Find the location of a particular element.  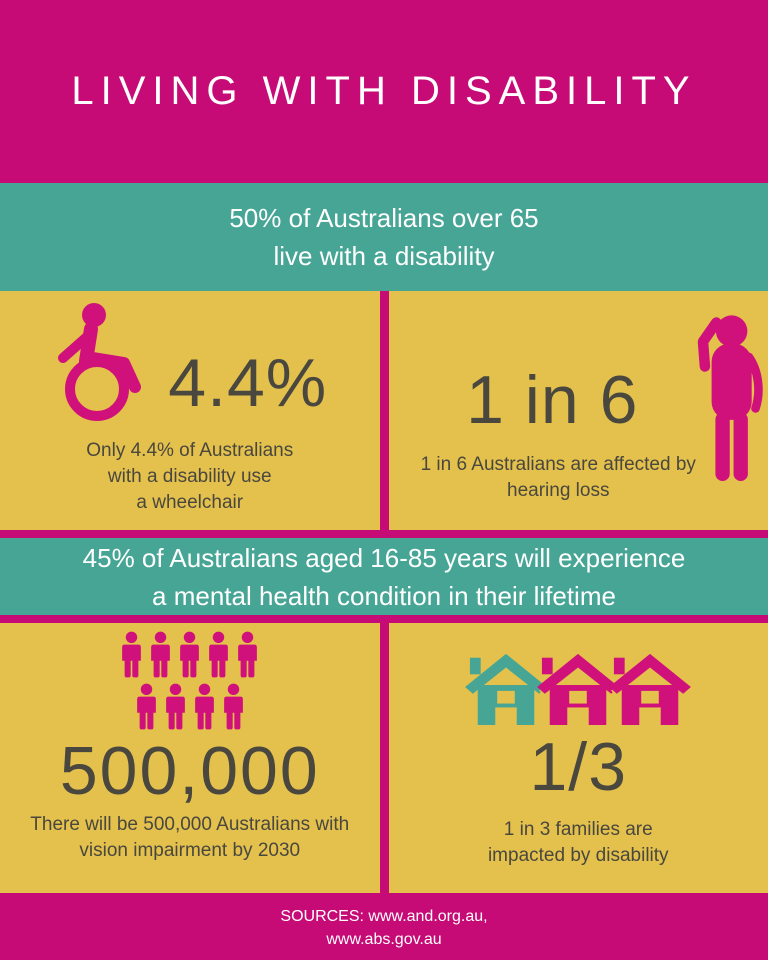

band-line: 50% of Australians over 65 is located at coordinates (384, 218).